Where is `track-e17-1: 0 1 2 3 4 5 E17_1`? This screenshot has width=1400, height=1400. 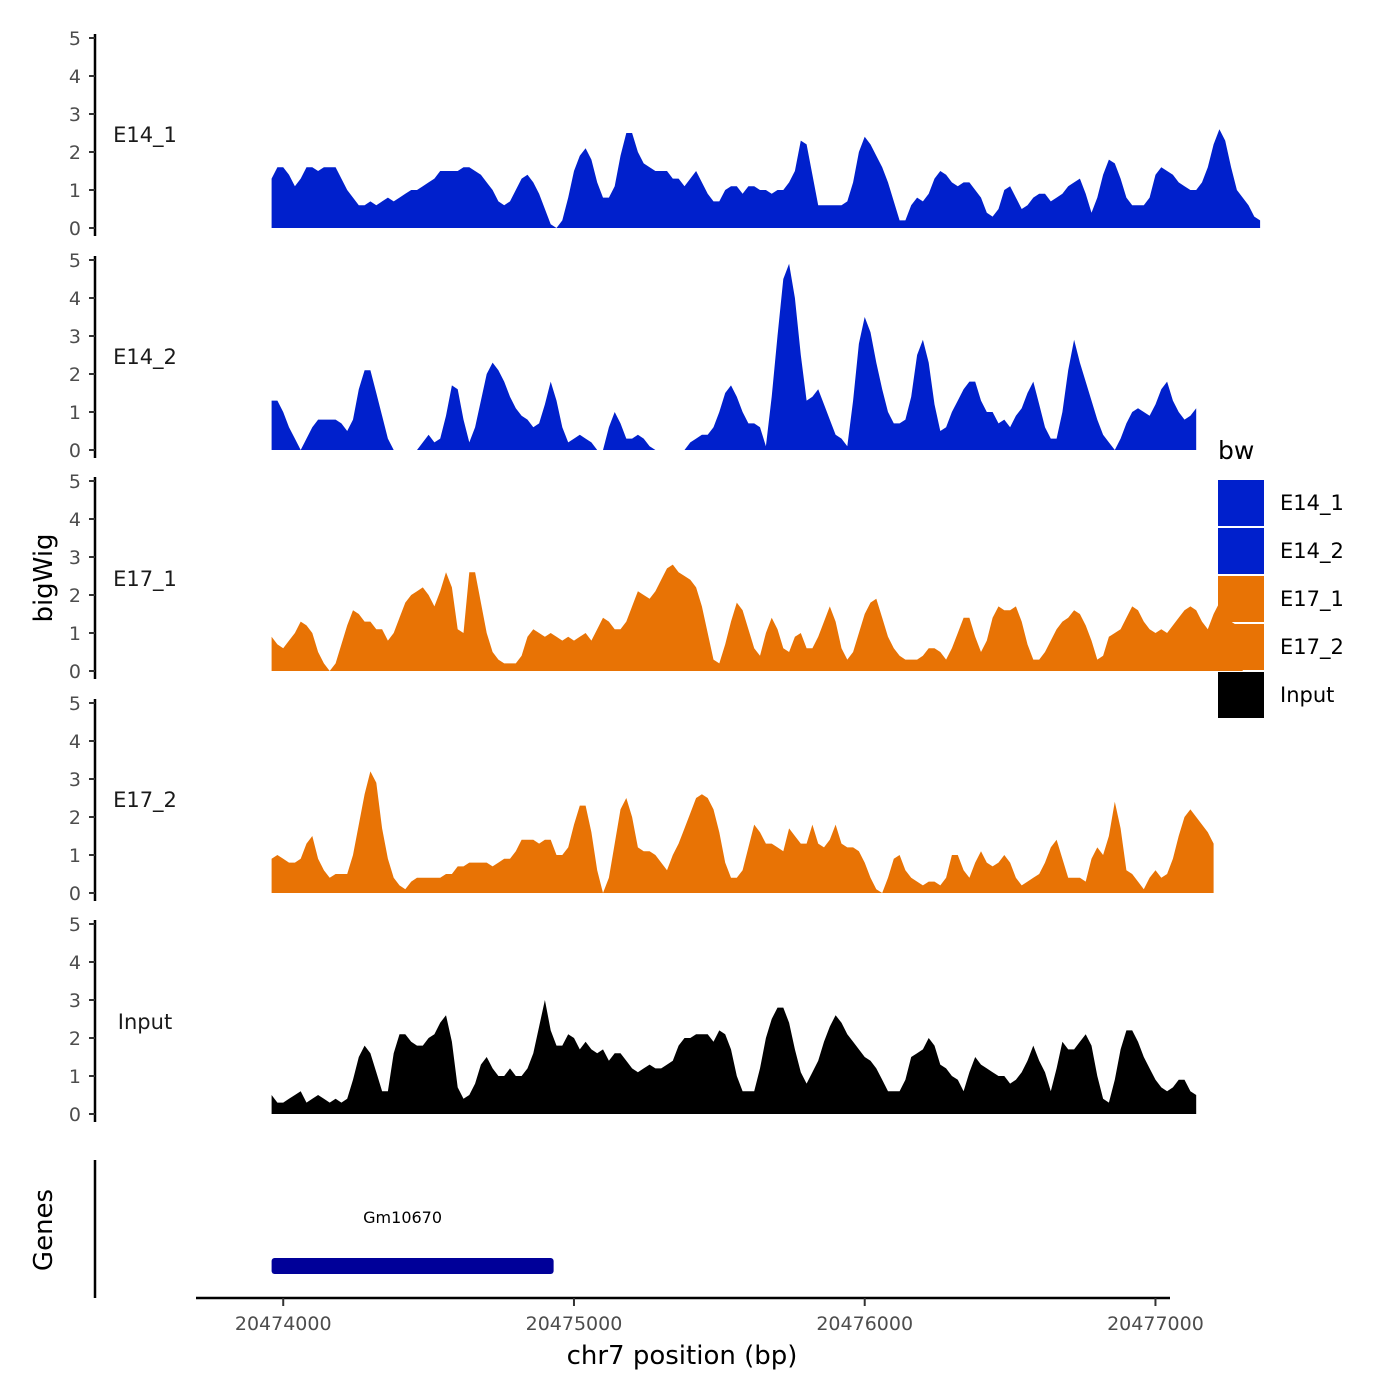 track-e17-1: 0 1 2 3 4 5 E17_1 is located at coordinates (656, 577).